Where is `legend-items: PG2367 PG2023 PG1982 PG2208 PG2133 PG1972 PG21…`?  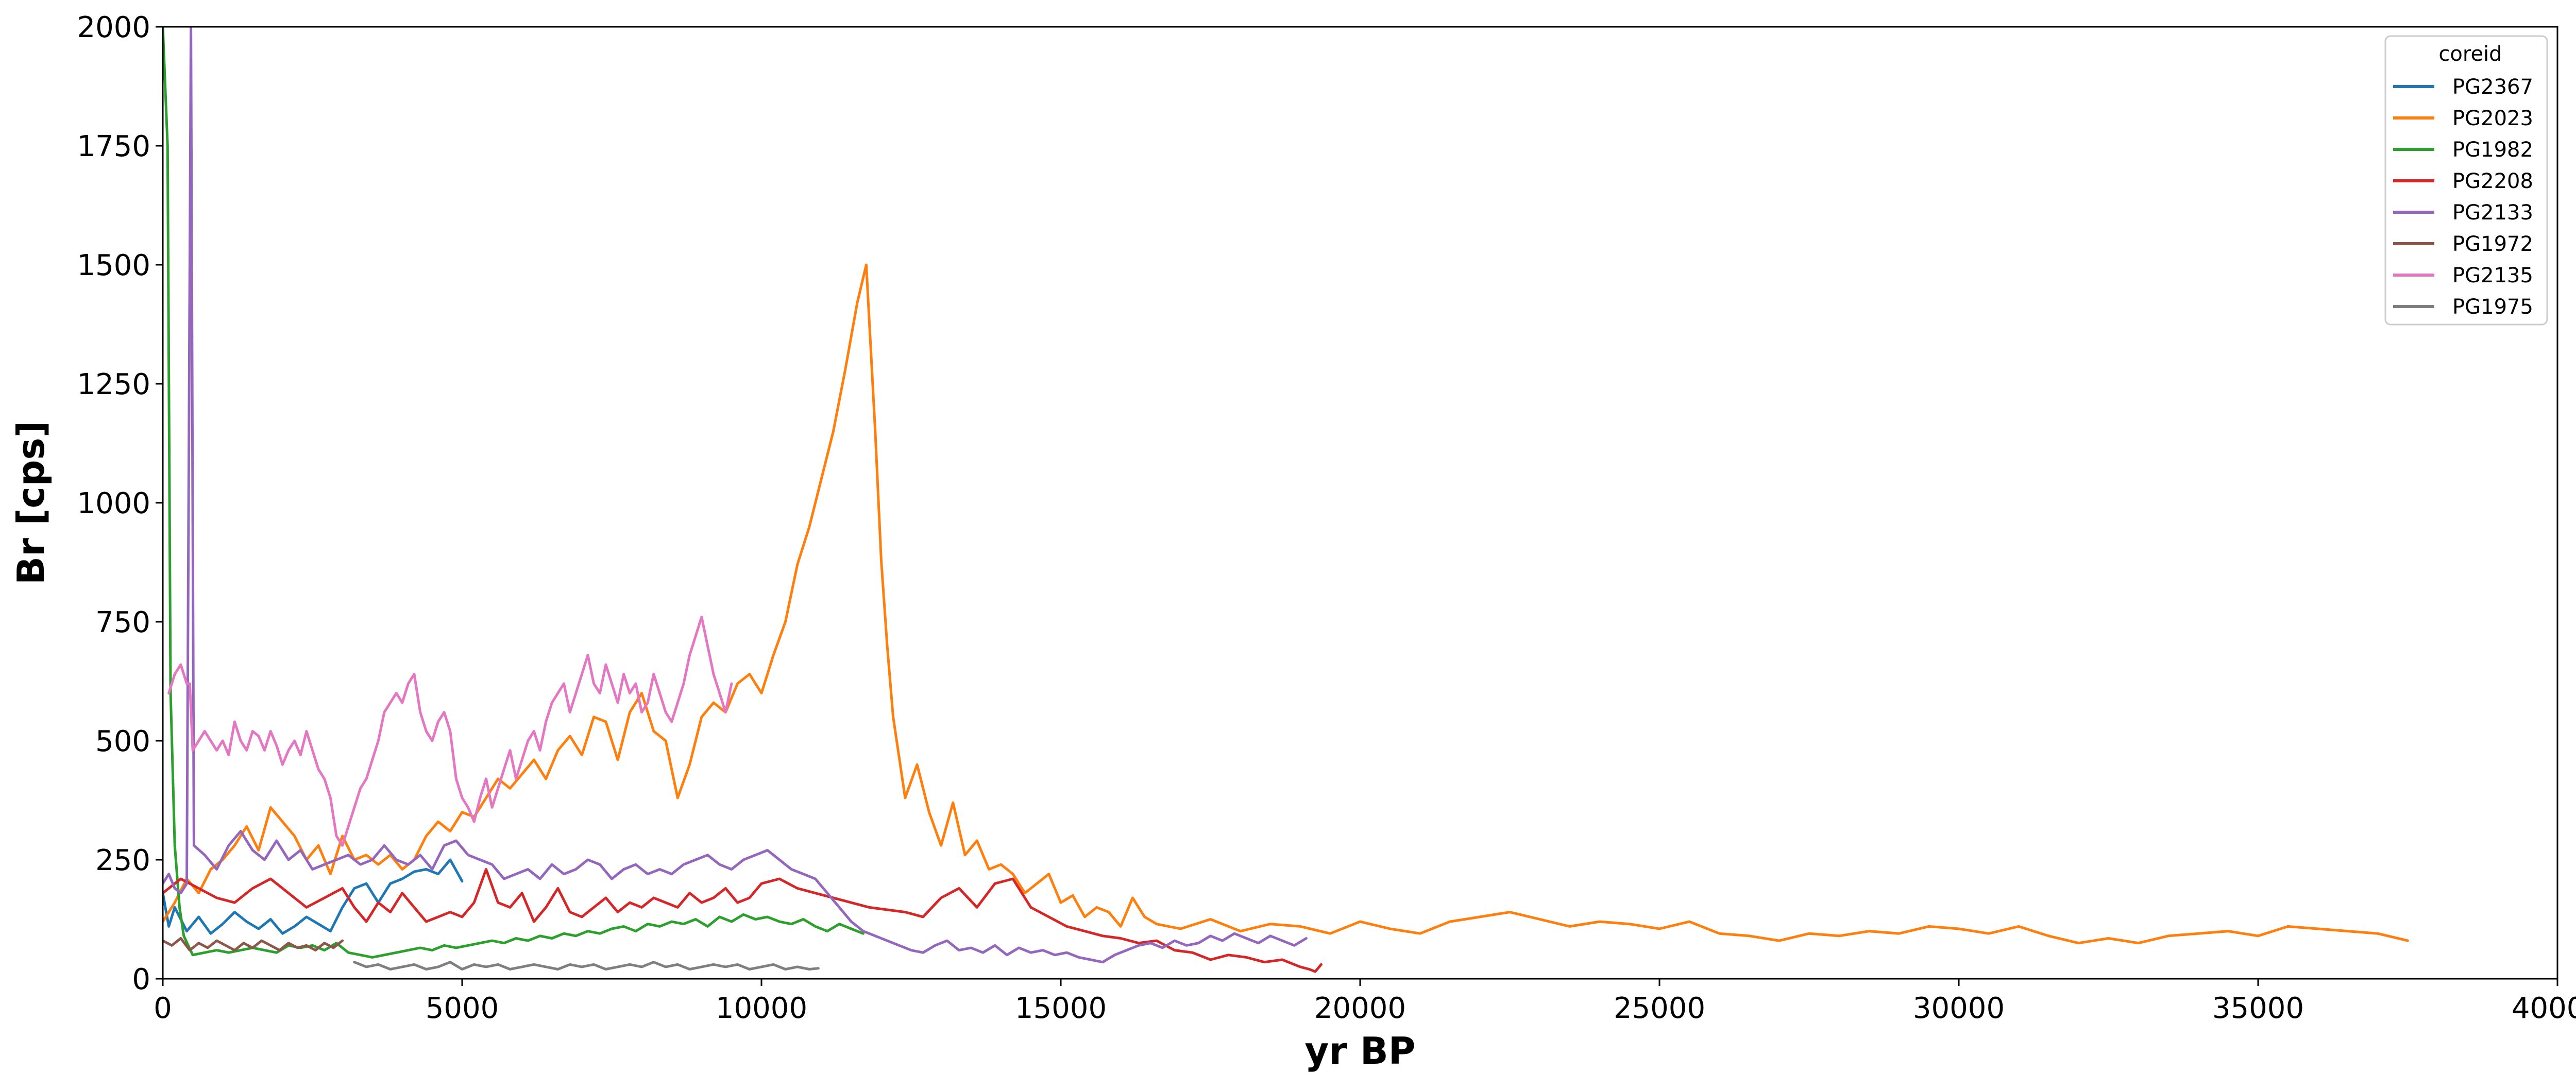 legend-items: PG2367 PG2023 PG1982 PG2208 PG2133 PG1972 PG21… is located at coordinates (2463, 197).